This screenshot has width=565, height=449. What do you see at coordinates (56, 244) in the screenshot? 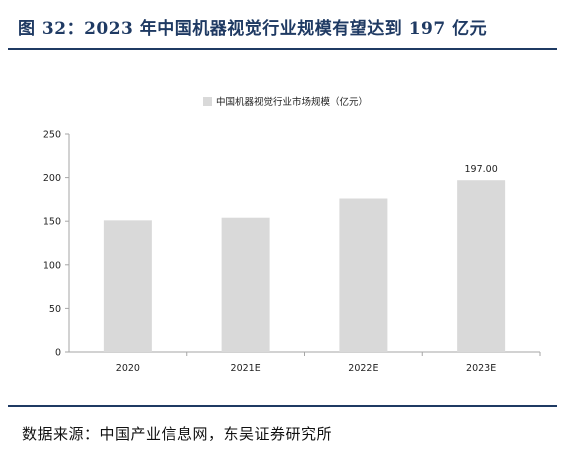
I see `y-tick-labels: 0 50 100 150 200 250` at bounding box center [56, 244].